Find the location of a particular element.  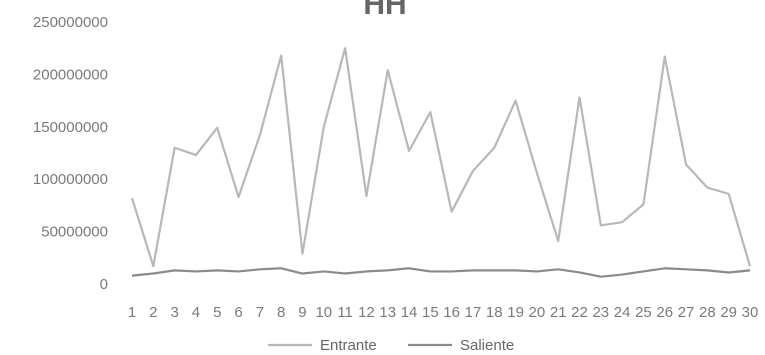

x-tick-label: 28 is located at coordinates (707, 312).